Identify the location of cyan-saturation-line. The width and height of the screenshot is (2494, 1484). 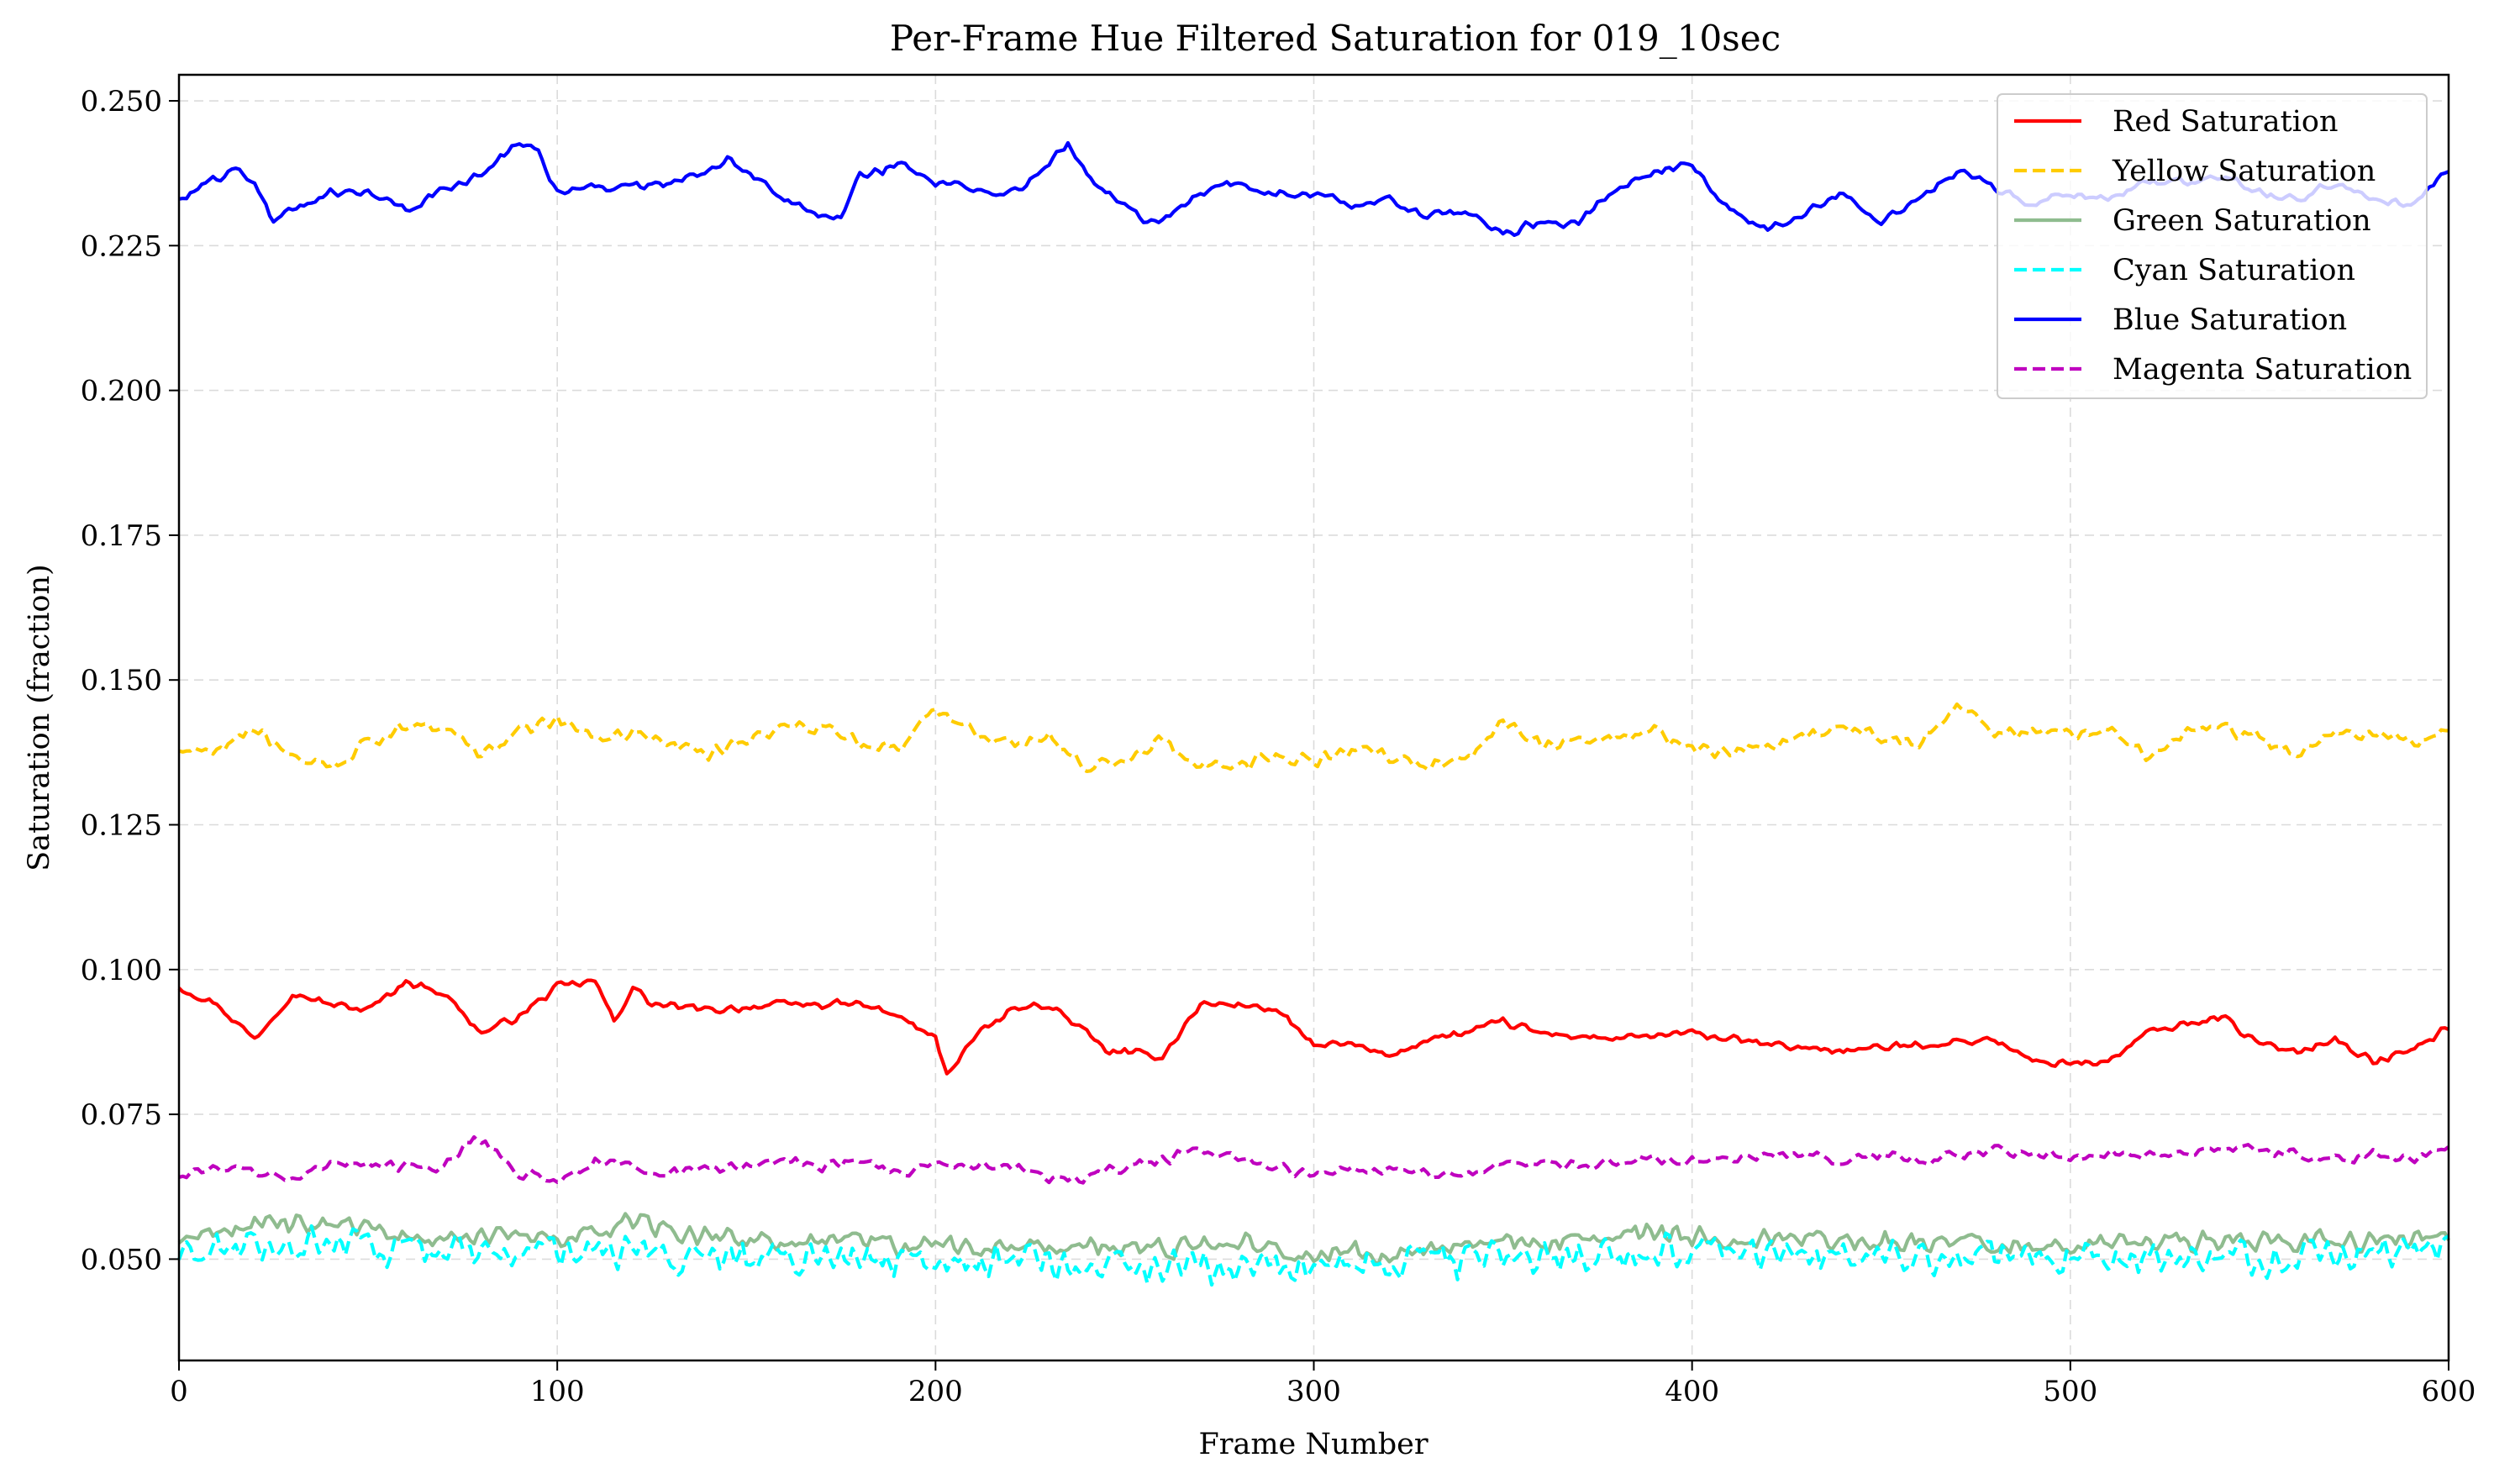
(1313, 1256).